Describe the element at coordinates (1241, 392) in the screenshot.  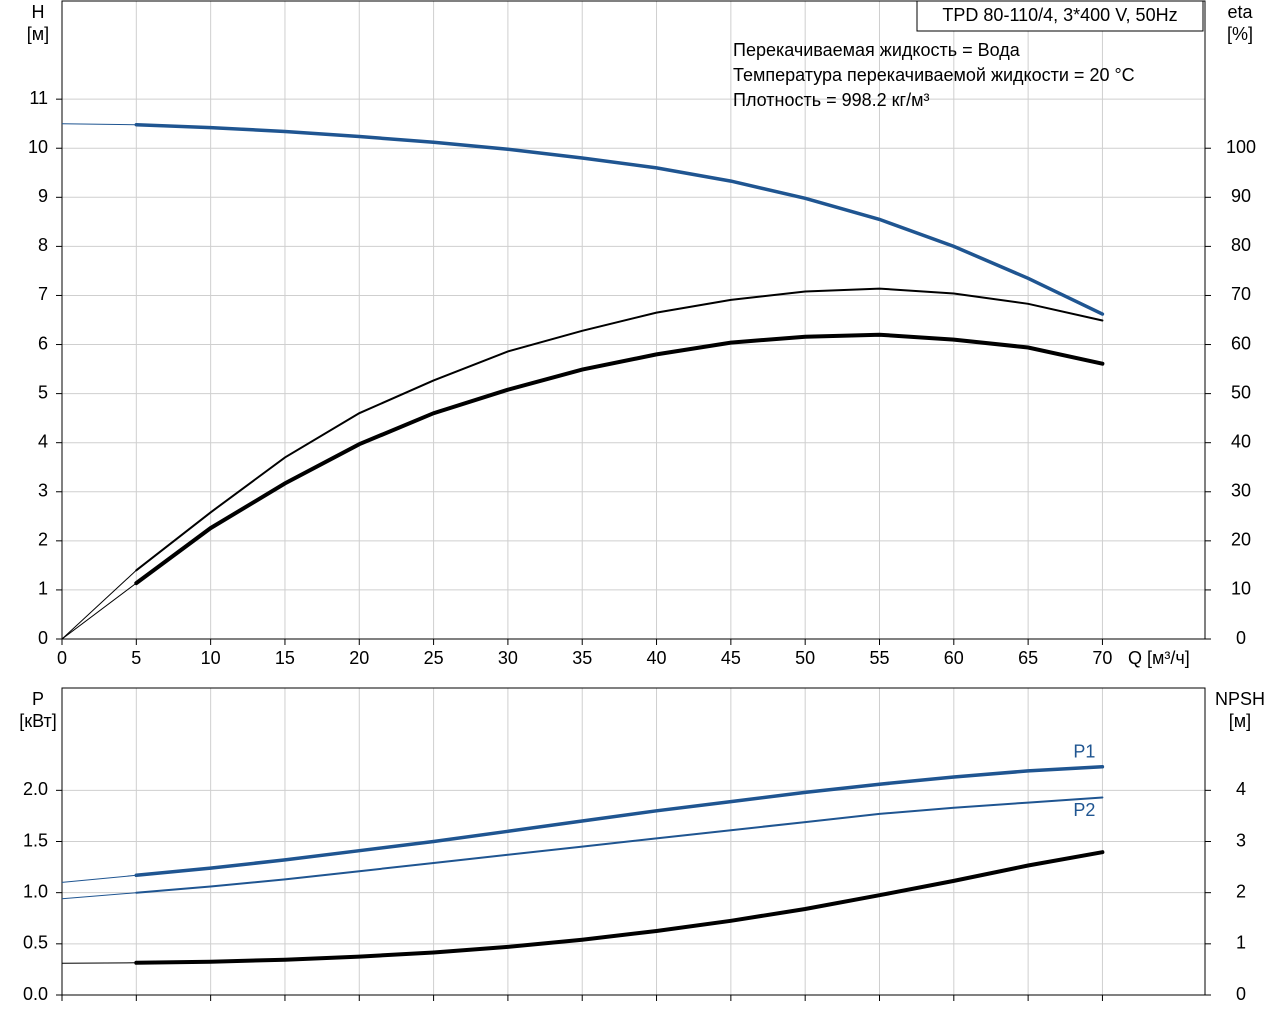
I see `y2-tick-label: 50` at that location.